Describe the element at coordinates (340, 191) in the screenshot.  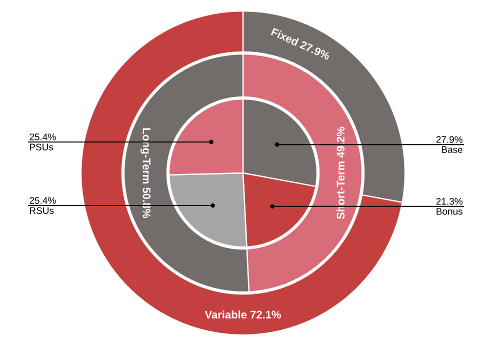
I see `slice-label: Short-Term` at that location.